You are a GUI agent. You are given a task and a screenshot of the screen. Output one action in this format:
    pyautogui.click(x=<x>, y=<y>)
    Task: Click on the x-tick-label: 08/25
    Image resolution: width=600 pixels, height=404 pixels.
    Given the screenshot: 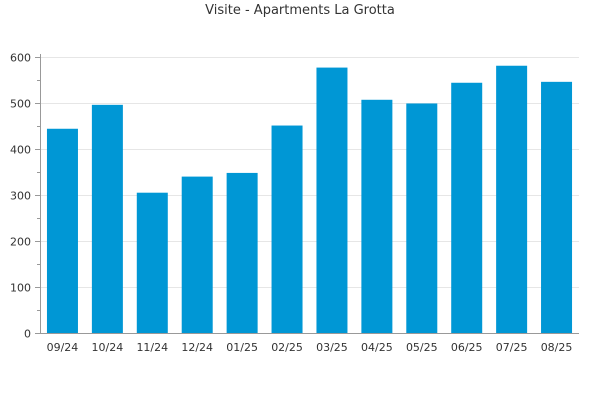 What is the action you would take?
    pyautogui.click(x=557, y=347)
    